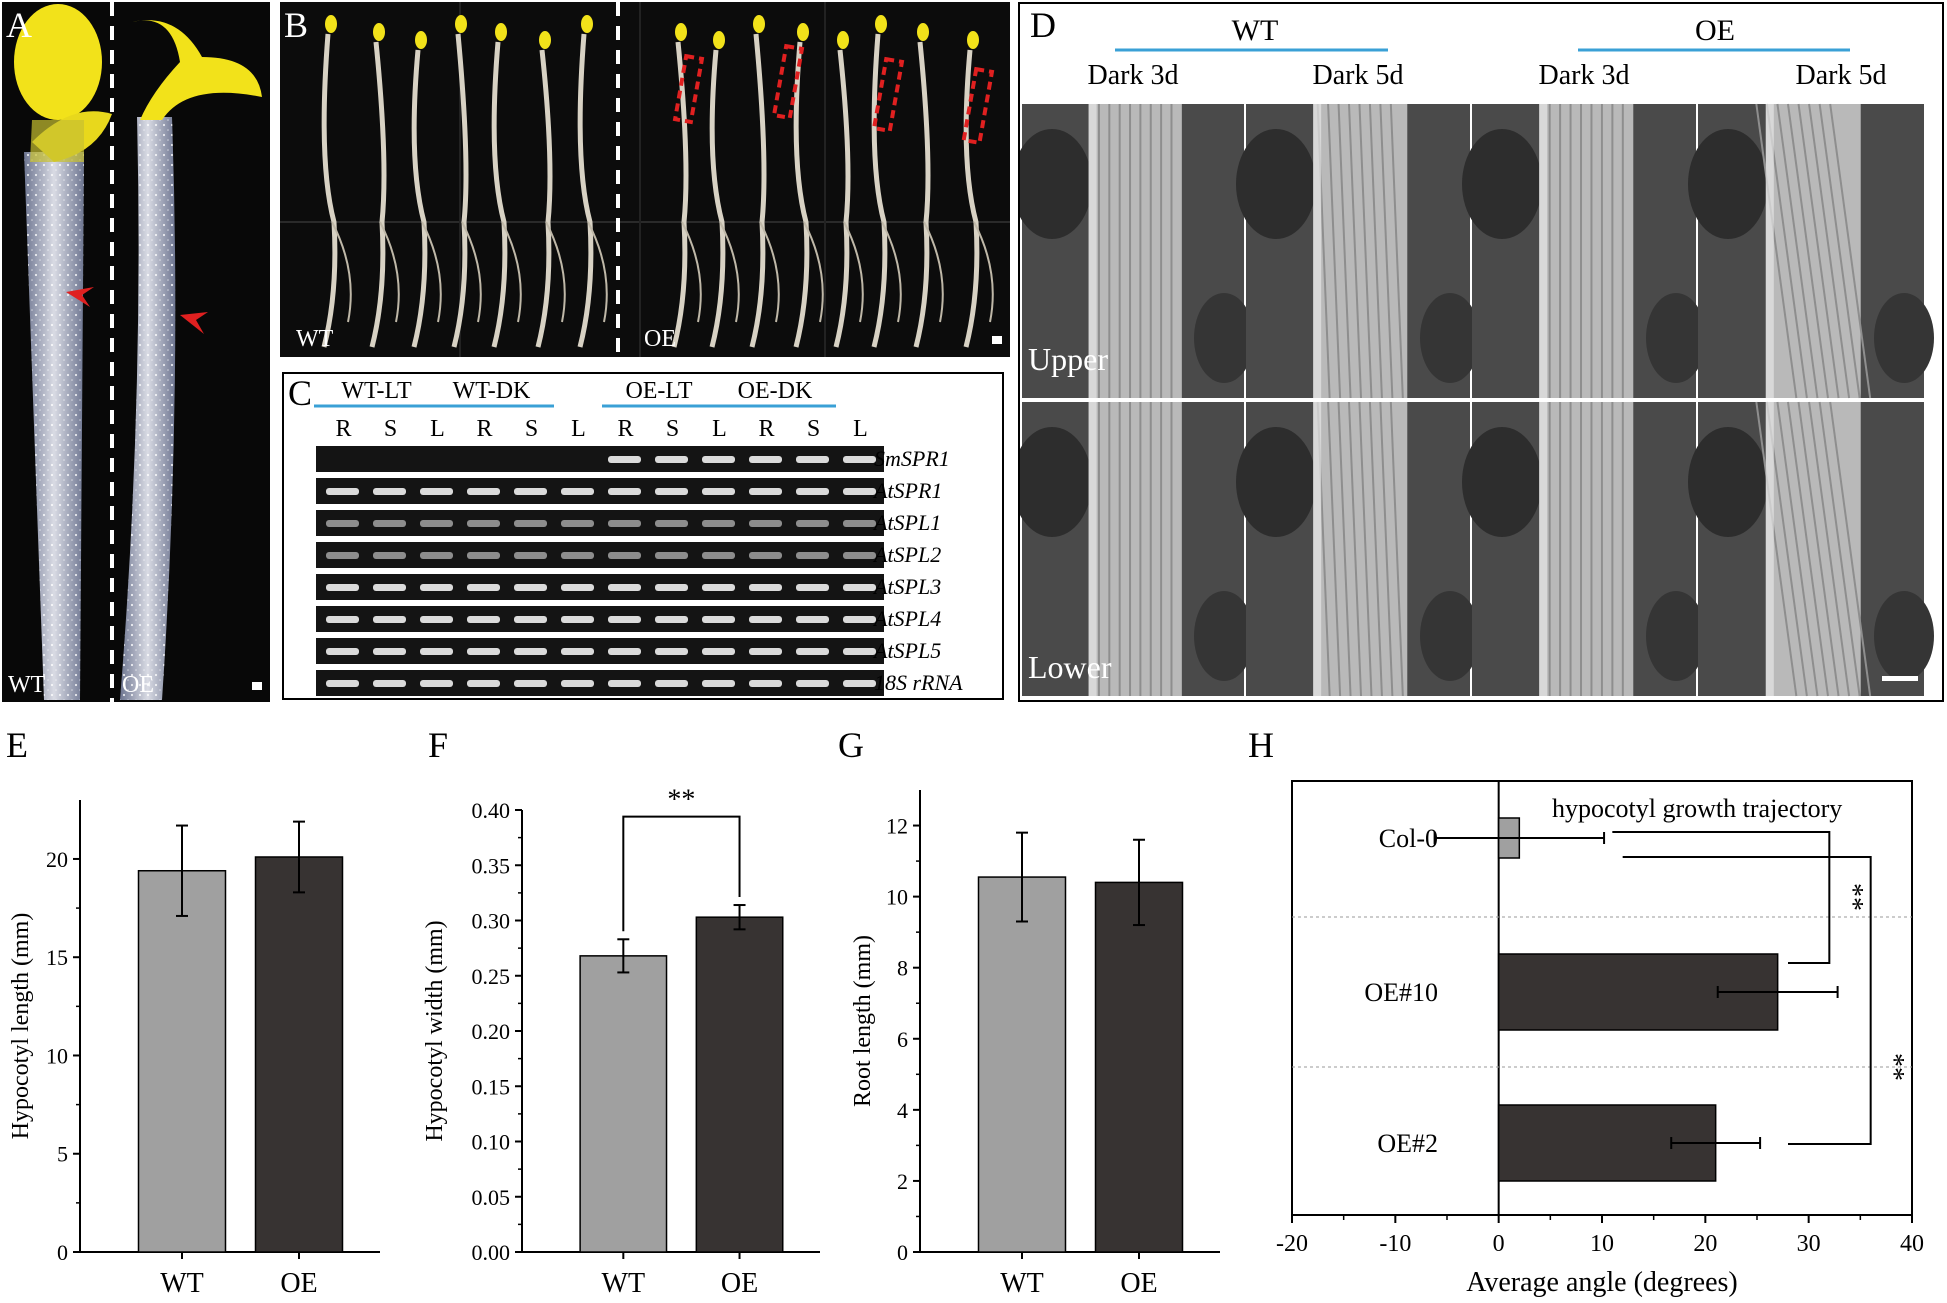 The width and height of the screenshot is (1947, 1303). Describe the element at coordinates (1401, 992) in the screenshot. I see `y-tick-label: OE#10` at that location.